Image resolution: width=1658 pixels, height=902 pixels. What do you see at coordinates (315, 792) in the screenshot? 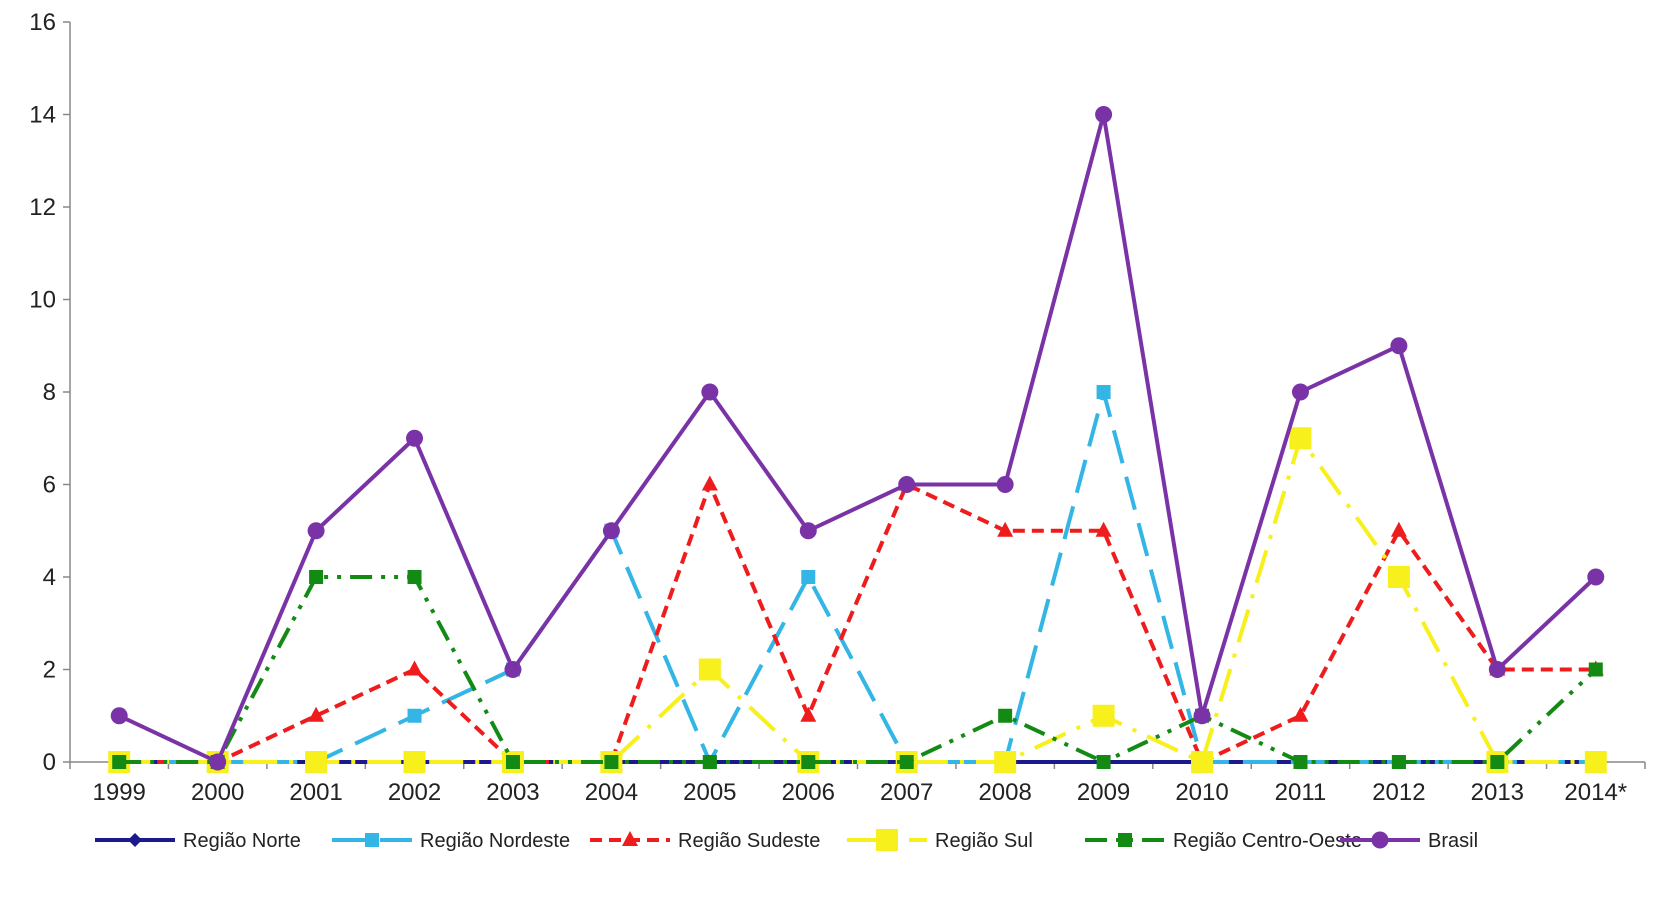
I see `x-tick-label: 2001` at bounding box center [315, 792].